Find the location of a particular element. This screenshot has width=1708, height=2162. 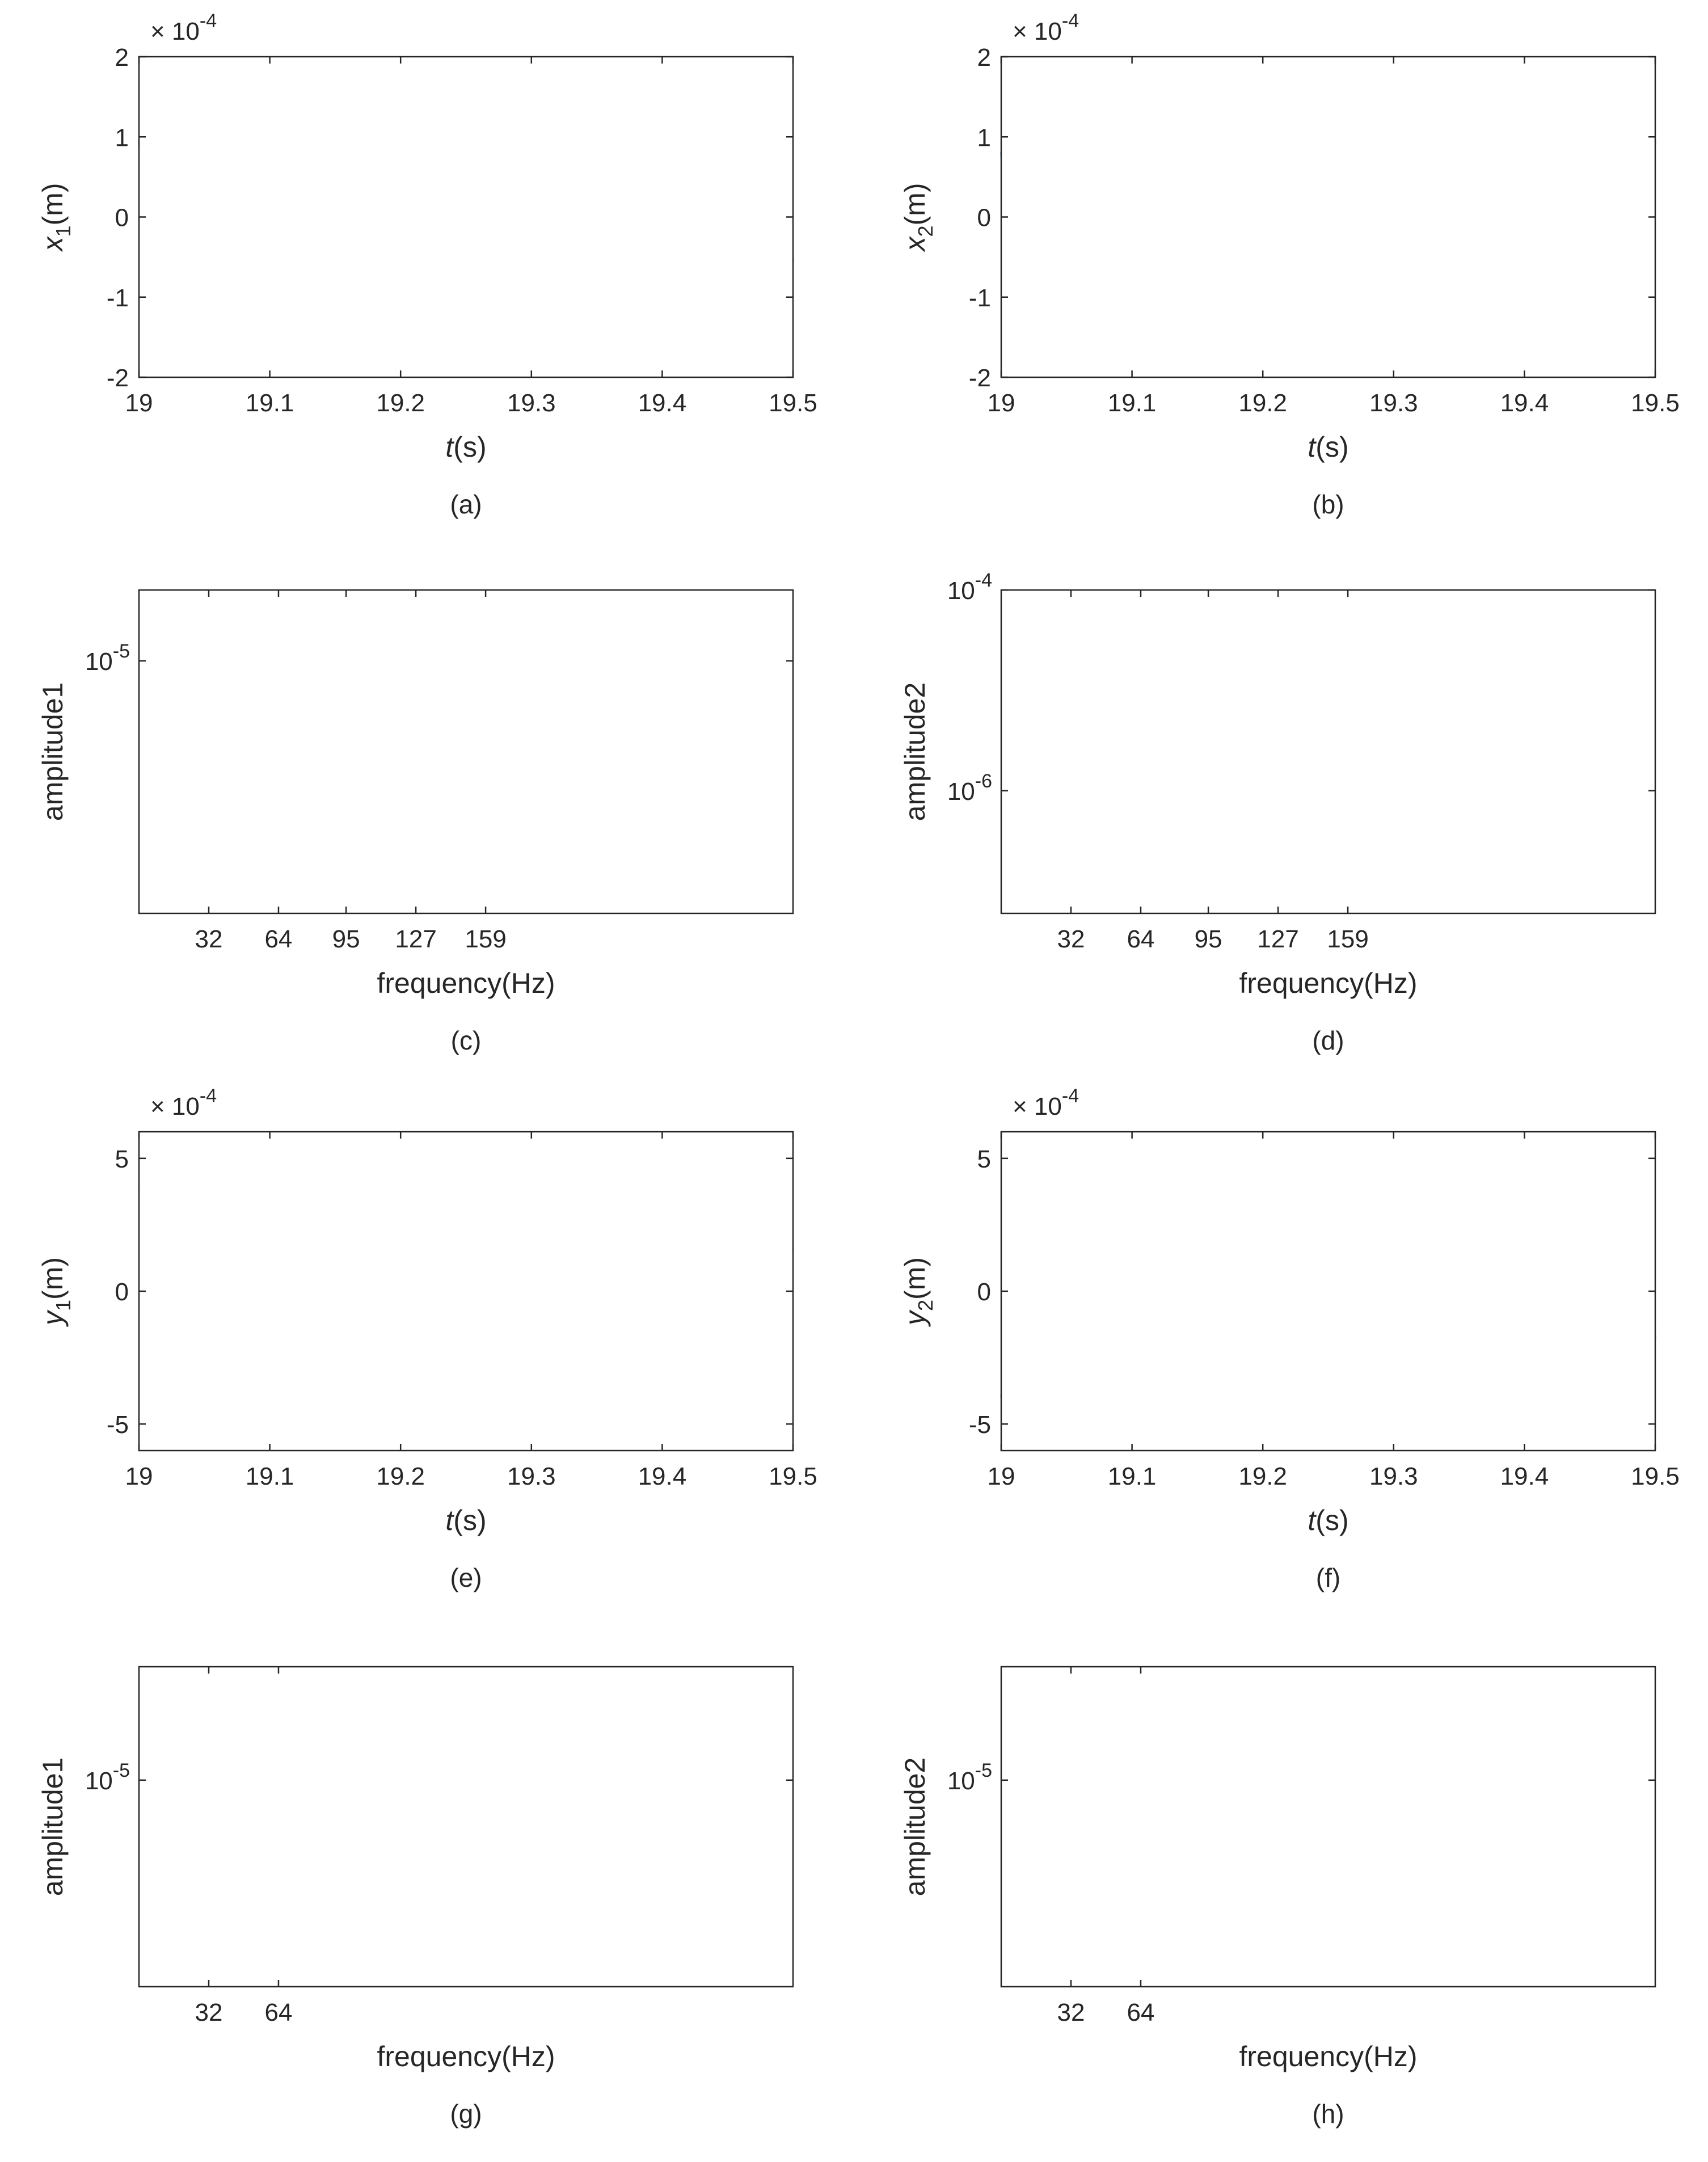

y-tick-label: -2 is located at coordinates (118, 378).